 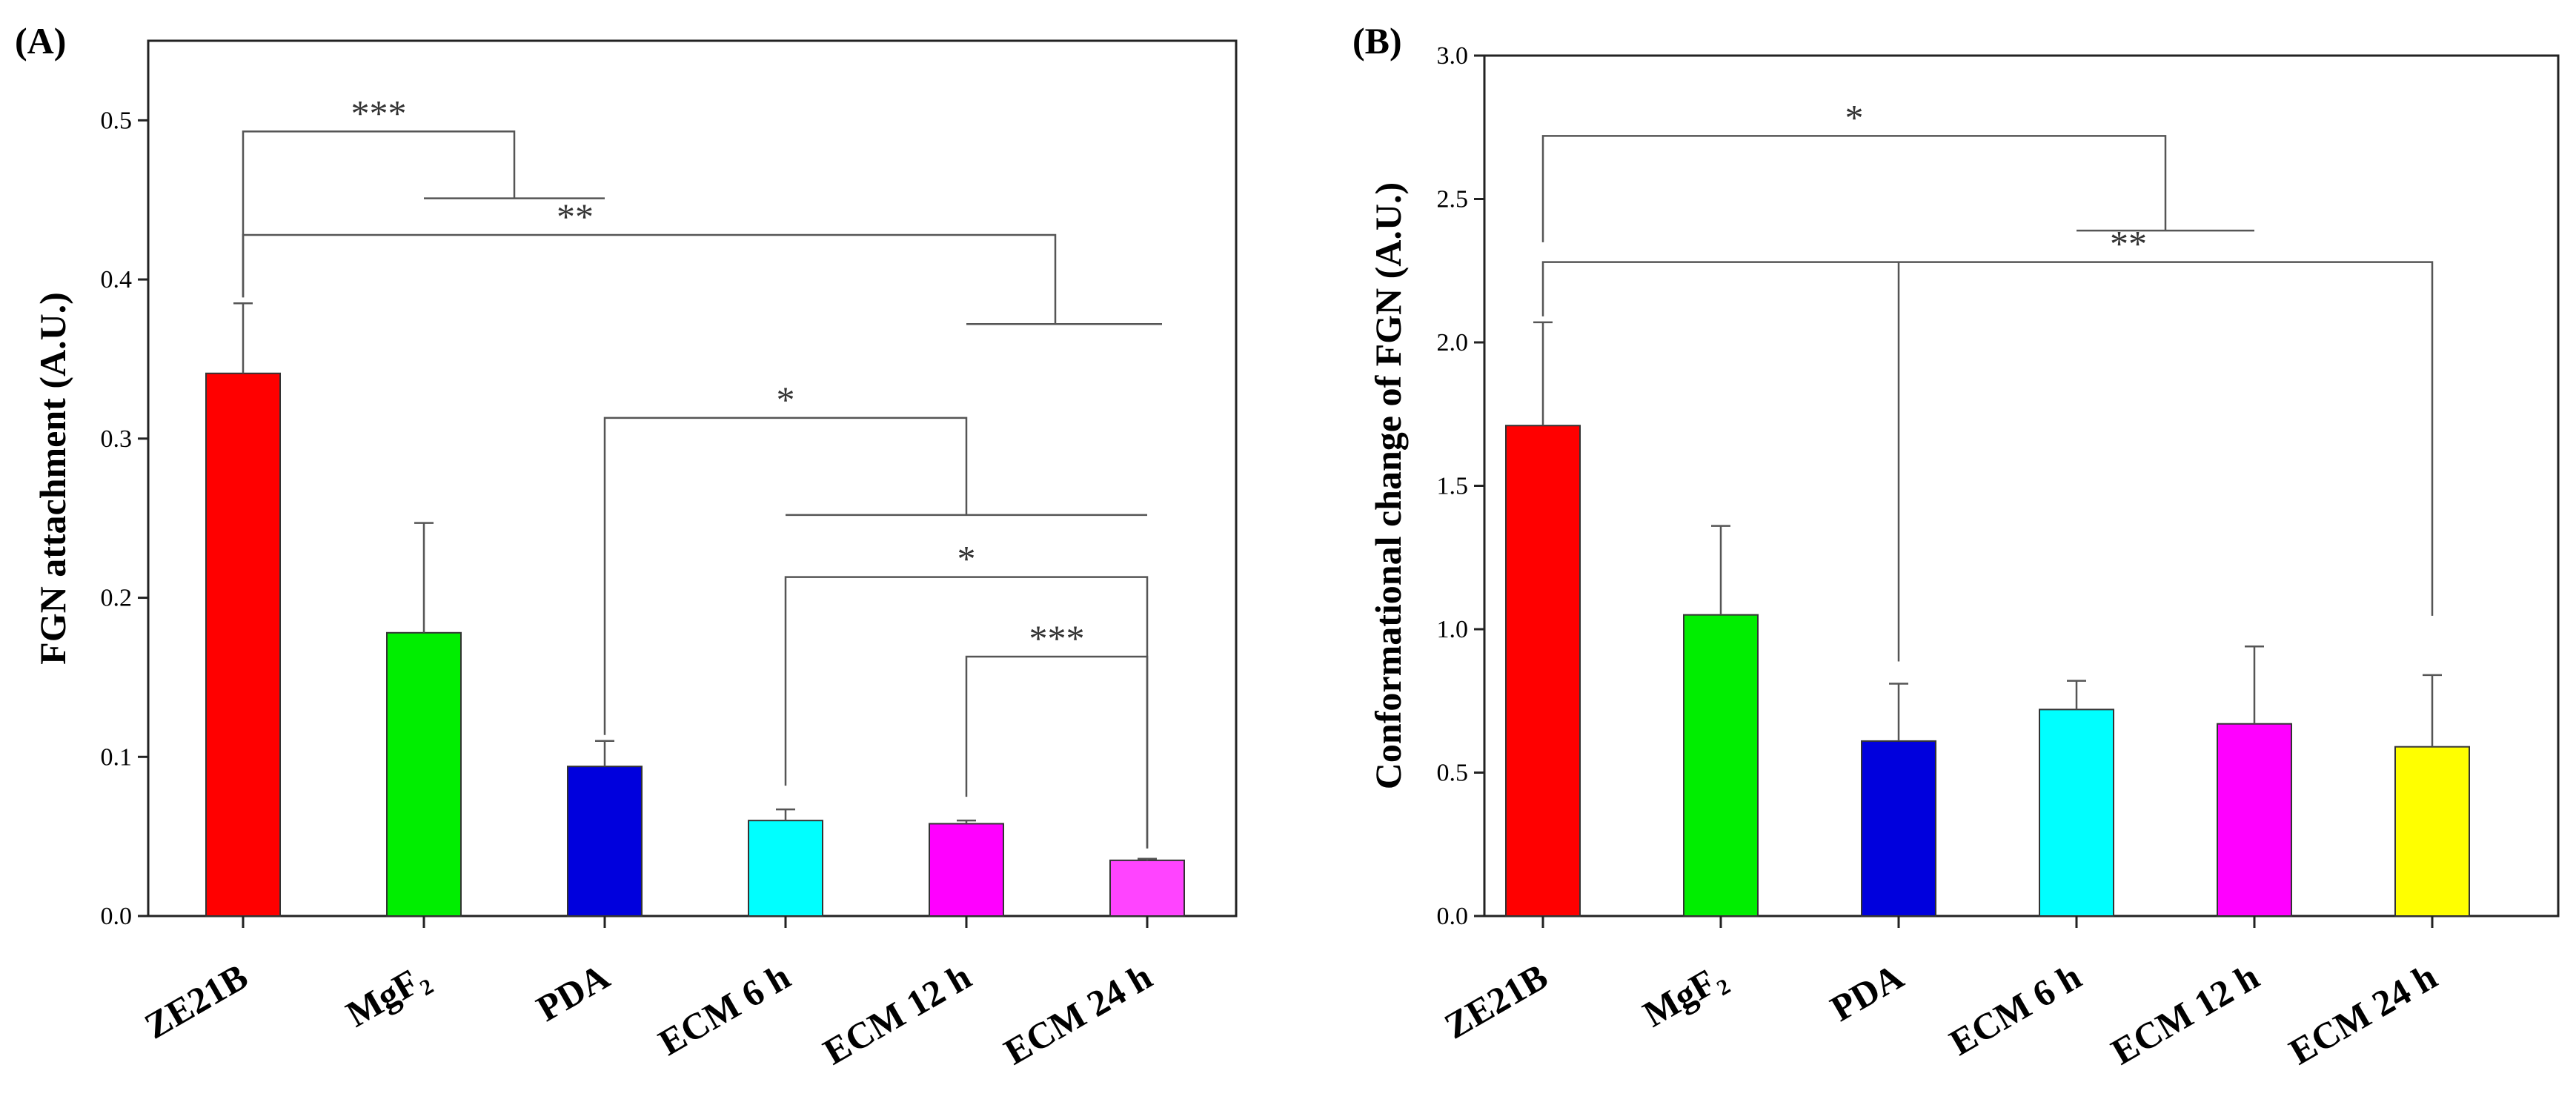 I want to click on y-tick-label: 0.3, so click(x=117, y=439).